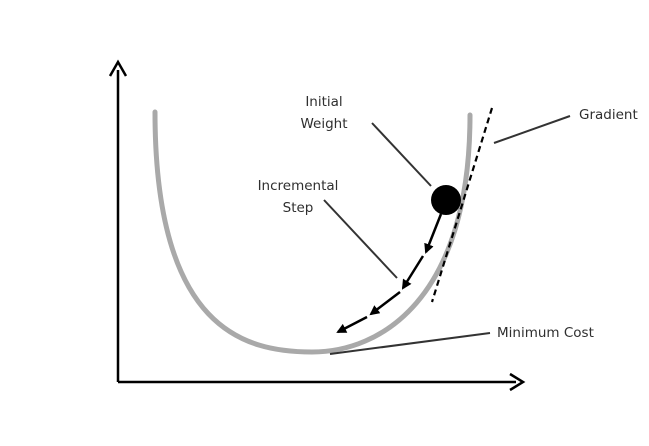 Image resolution: width=649 pixels, height=446 pixels. Describe the element at coordinates (360, 239) in the screenshot. I see `incremental-step-leader` at that location.